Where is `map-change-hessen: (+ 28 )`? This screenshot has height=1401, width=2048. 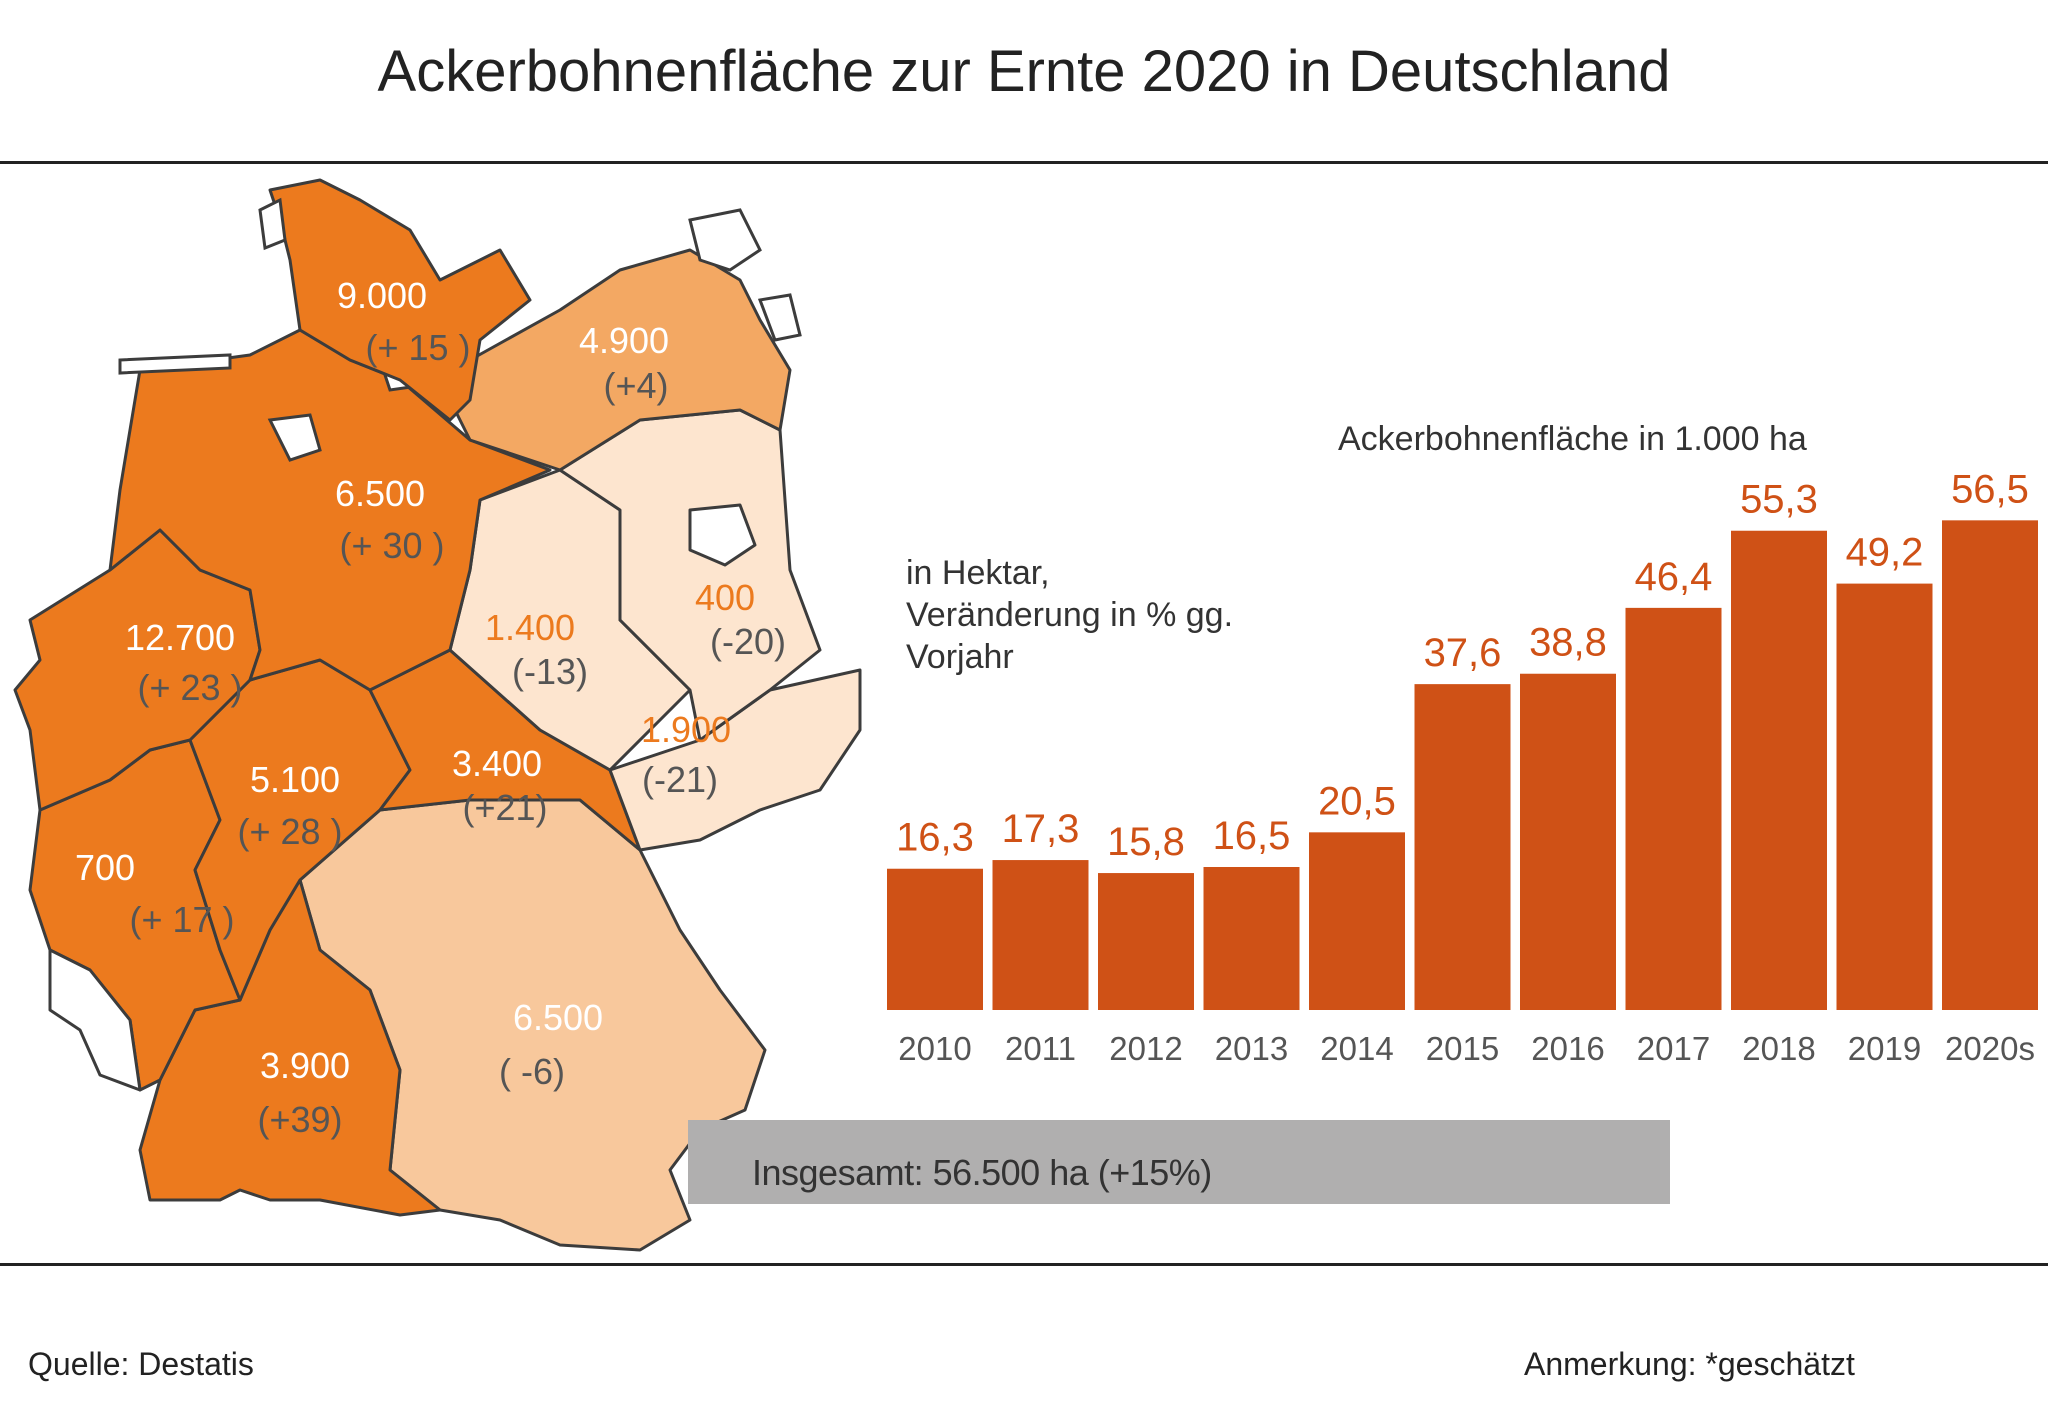 map-change-hessen: (+ 28 ) is located at coordinates (289, 831).